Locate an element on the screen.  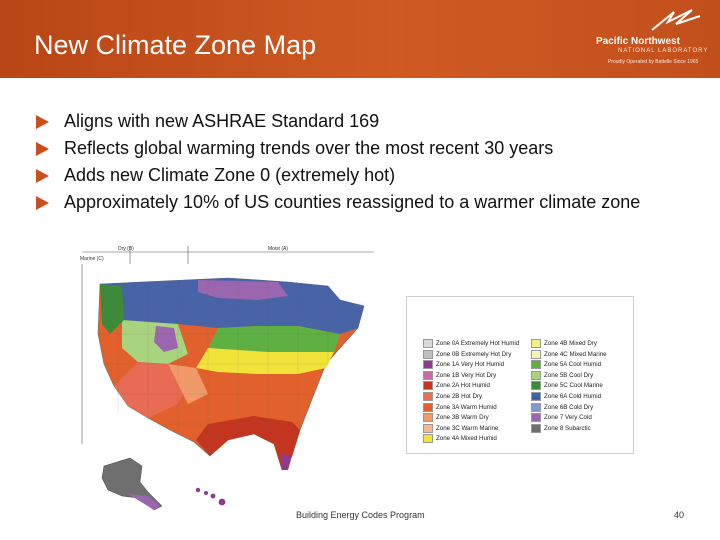
zone-mixed-humid-region is located at coordinates (265, 361).